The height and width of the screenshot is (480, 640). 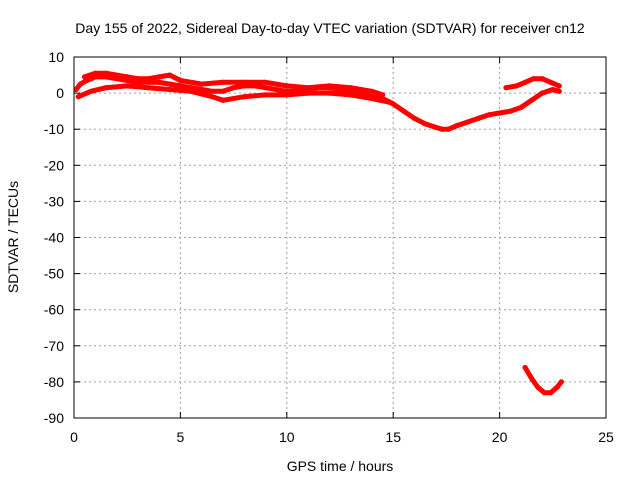 What do you see at coordinates (54, 346) in the screenshot?
I see `y-tick-label: -70` at bounding box center [54, 346].